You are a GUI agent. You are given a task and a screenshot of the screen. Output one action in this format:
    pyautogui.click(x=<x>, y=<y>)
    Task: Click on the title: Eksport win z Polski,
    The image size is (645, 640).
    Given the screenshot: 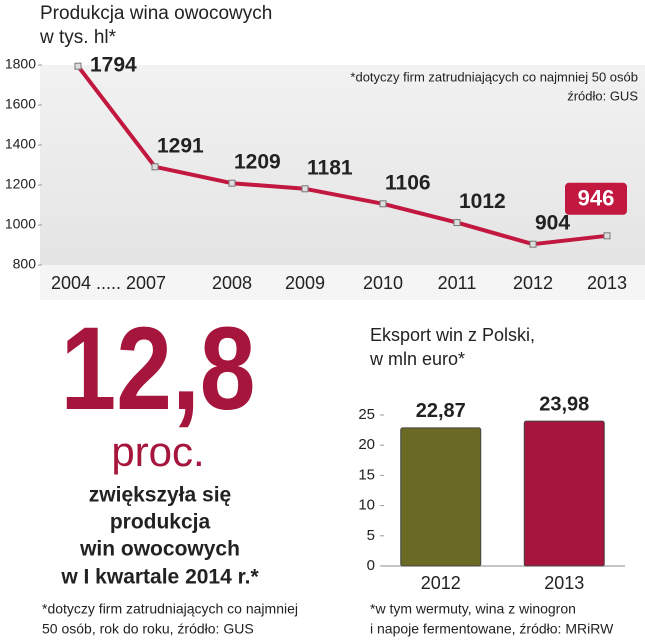 What is the action you would take?
    pyautogui.click(x=452, y=335)
    